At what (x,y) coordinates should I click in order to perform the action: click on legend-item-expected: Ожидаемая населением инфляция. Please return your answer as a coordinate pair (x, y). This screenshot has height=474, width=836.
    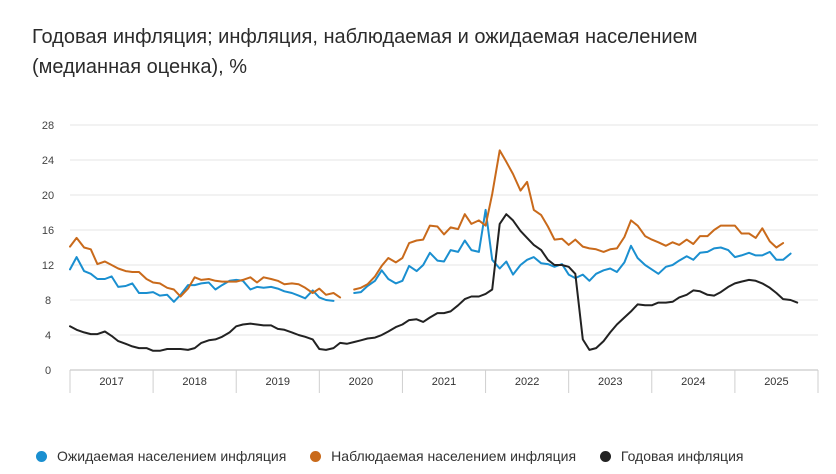
    Looking at the image, I should click on (161, 456).